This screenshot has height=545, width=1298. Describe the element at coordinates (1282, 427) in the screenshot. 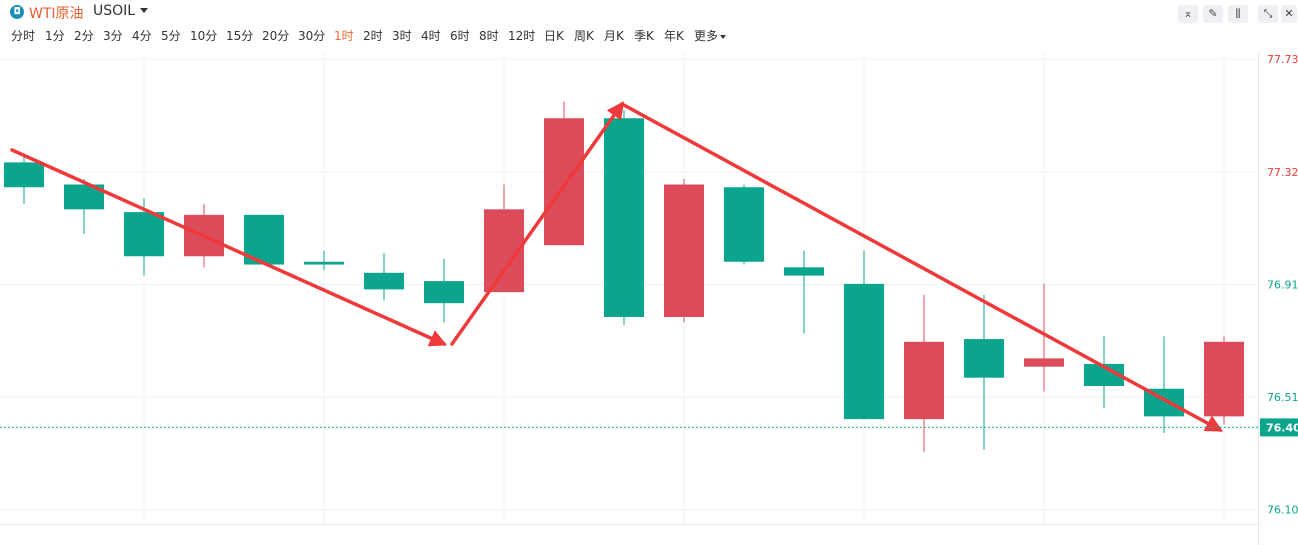

I see `last-price-label: 76.40` at that location.